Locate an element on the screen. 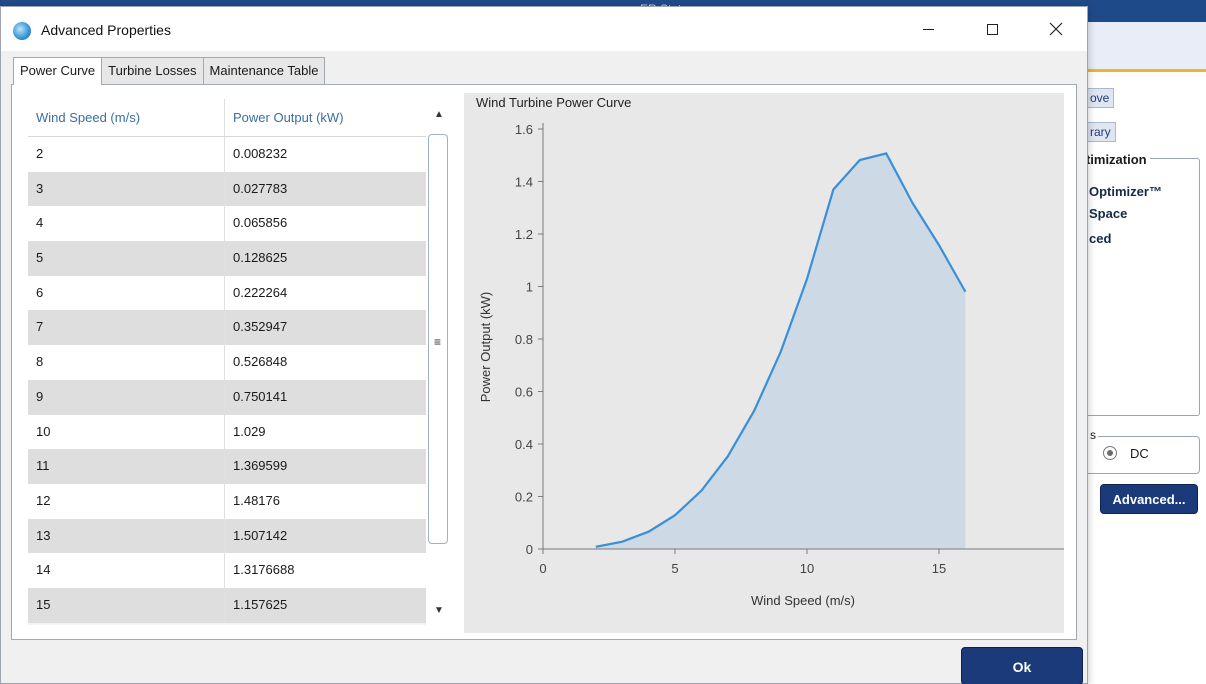  power-output-cell: 0.128625 is located at coordinates (260, 258).